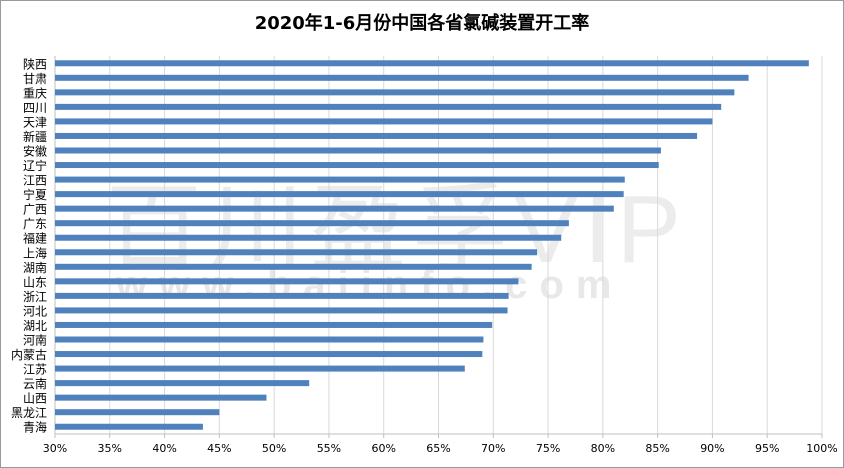 This screenshot has height=468, width=844. Describe the element at coordinates (767, 448) in the screenshot. I see `x-tick-label: 95%` at that location.